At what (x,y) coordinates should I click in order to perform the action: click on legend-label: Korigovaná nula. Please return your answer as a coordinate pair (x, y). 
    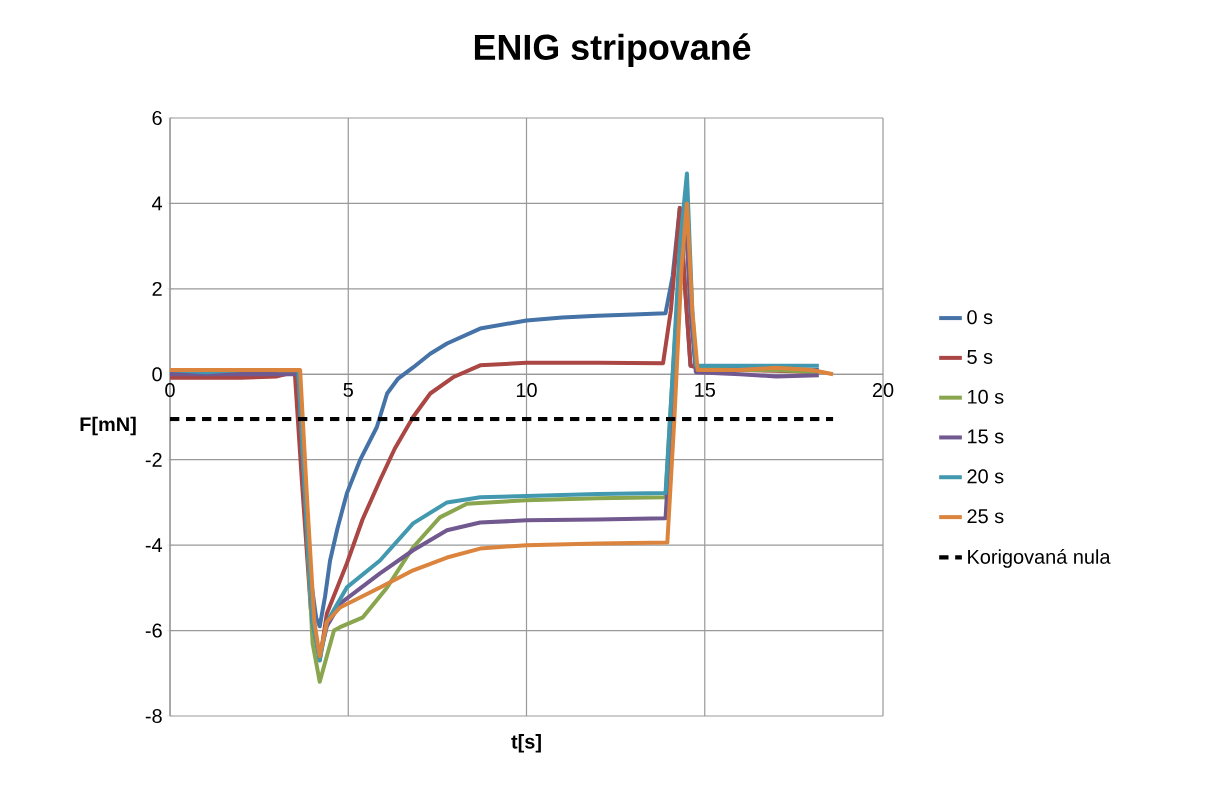
    Looking at the image, I should click on (1039, 558).